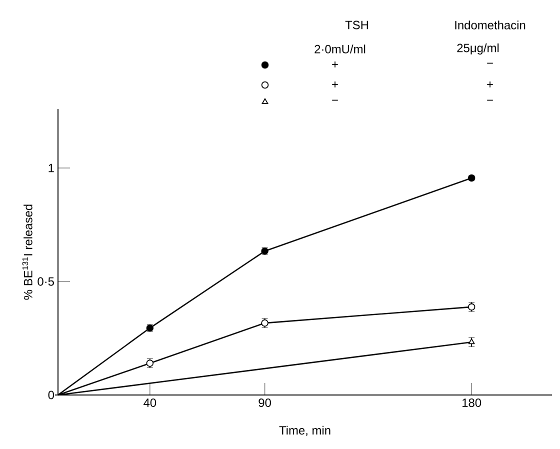 The height and width of the screenshot is (449, 560). What do you see at coordinates (46, 281) in the screenshot?
I see `y-tick-label: 0·5` at bounding box center [46, 281].